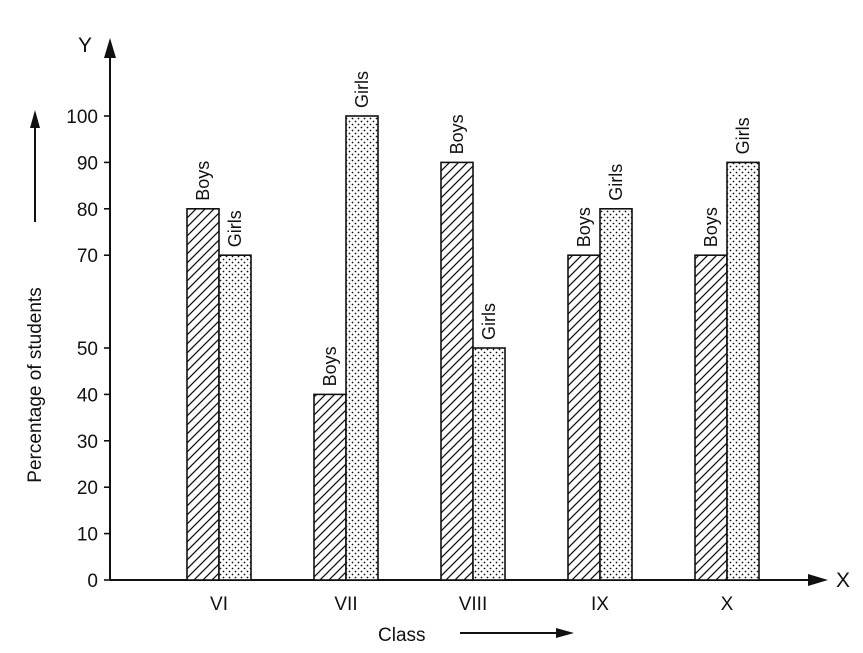 The image size is (863, 653). I want to click on bar-boys-vi, so click(203, 394).